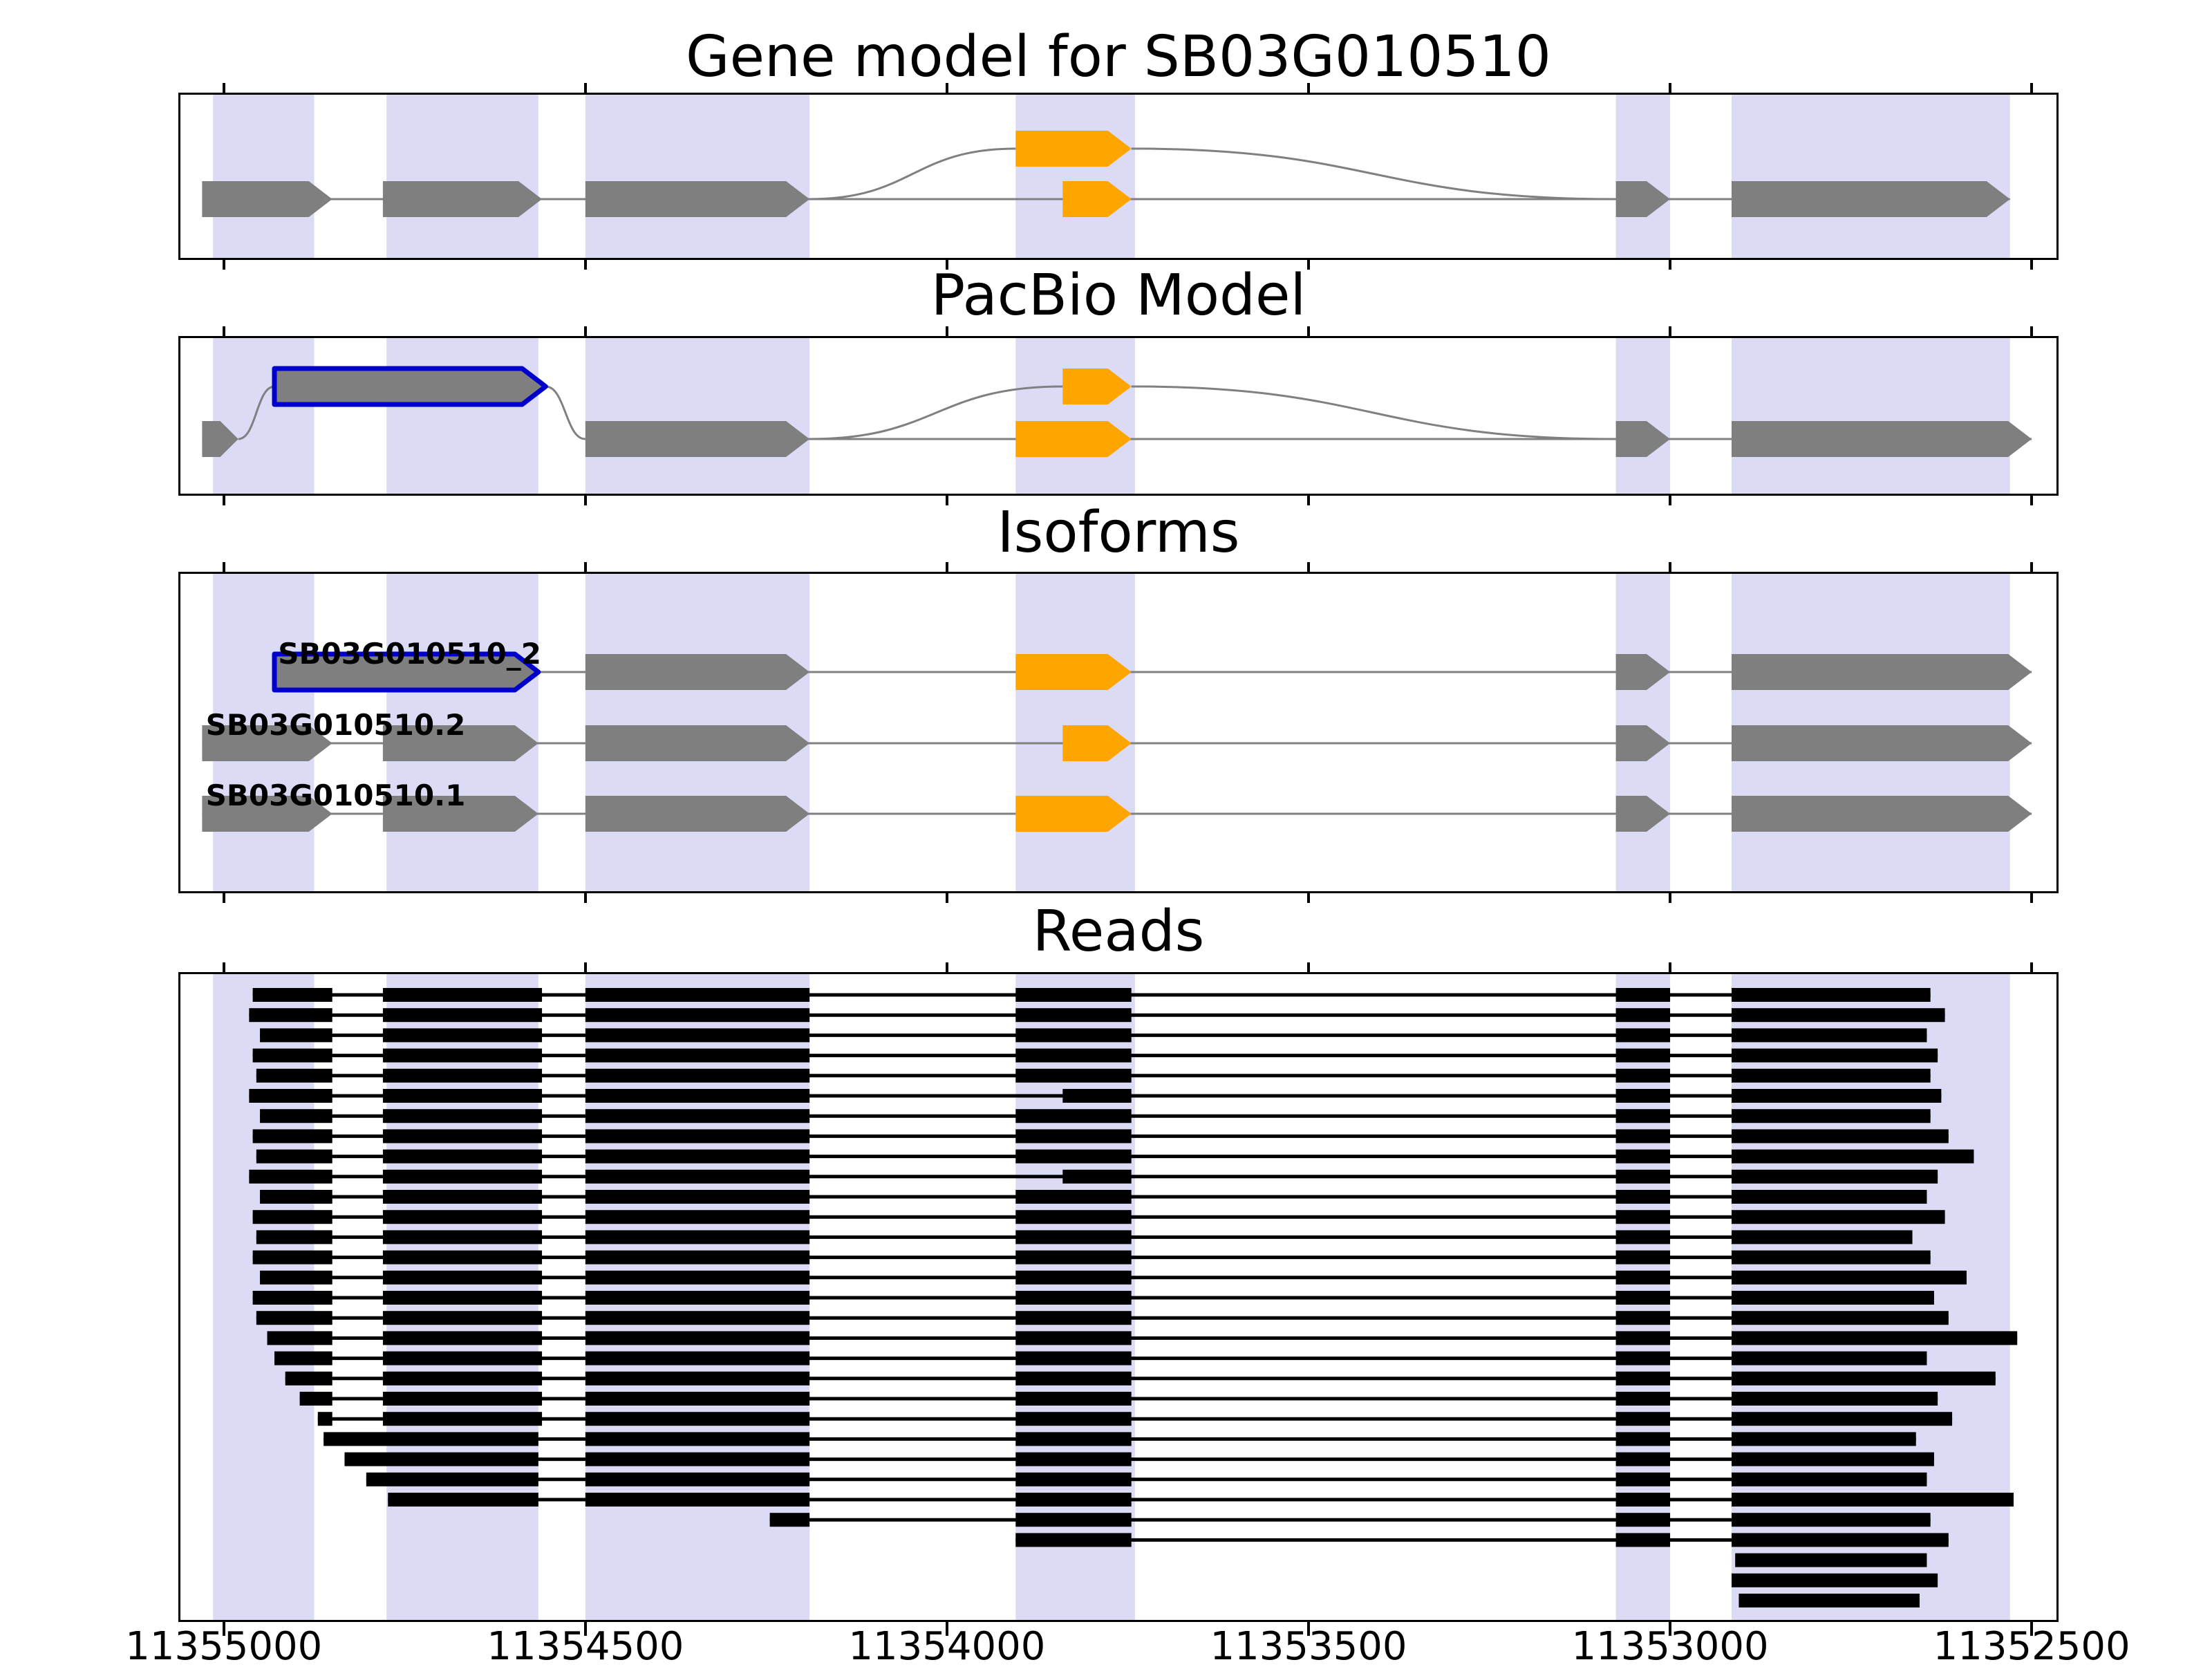 This screenshot has height=1669, width=2212. Describe the element at coordinates (1670, 1646) in the screenshot. I see `x-tick-label: 11353000` at that location.